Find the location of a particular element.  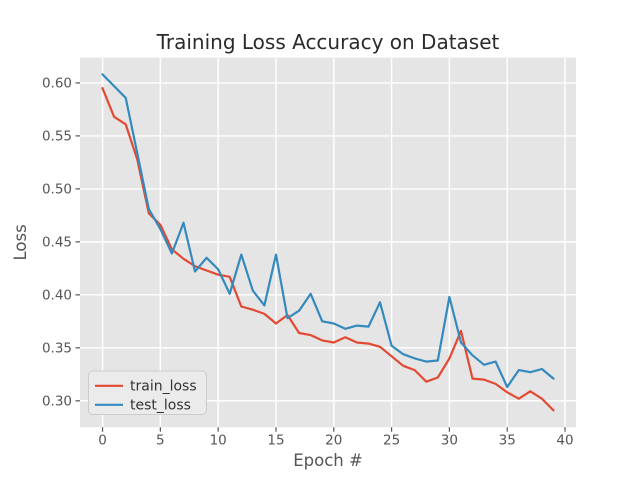

chart-title: Training Loss Accuracy on Dataset is located at coordinates (328, 42).